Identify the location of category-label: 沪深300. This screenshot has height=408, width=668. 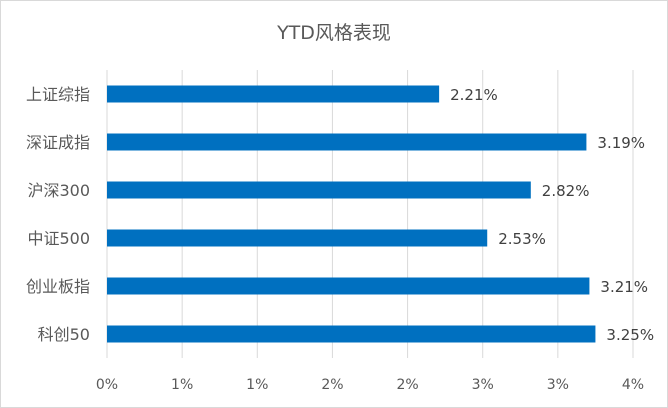
(58, 190).